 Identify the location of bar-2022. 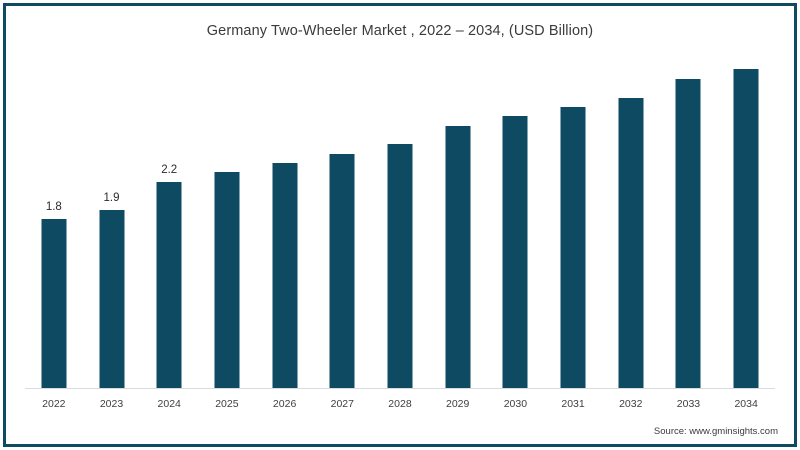
(54, 303).